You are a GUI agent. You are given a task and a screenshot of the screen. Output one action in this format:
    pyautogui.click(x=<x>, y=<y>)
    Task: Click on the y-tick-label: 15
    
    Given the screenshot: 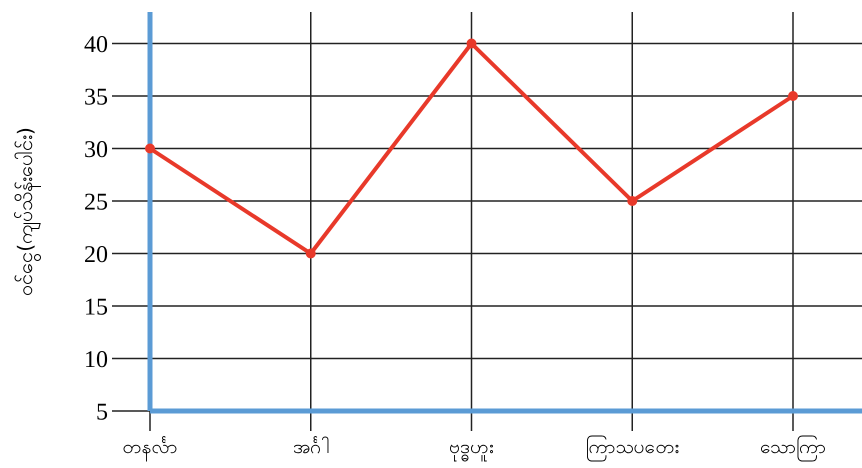 What is the action you would take?
    pyautogui.click(x=96, y=307)
    